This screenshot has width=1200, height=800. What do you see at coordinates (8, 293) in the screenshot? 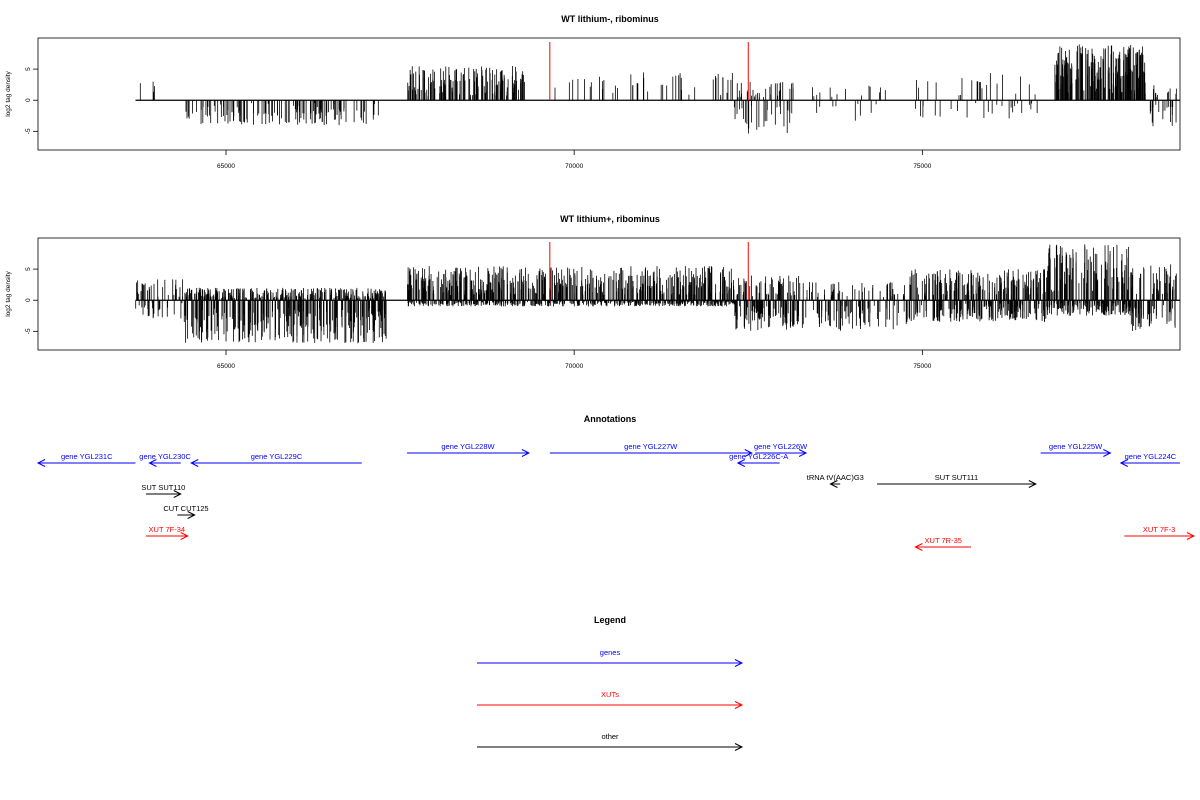
I see `panel2-ylabel: log2 tag density` at bounding box center [8, 293].